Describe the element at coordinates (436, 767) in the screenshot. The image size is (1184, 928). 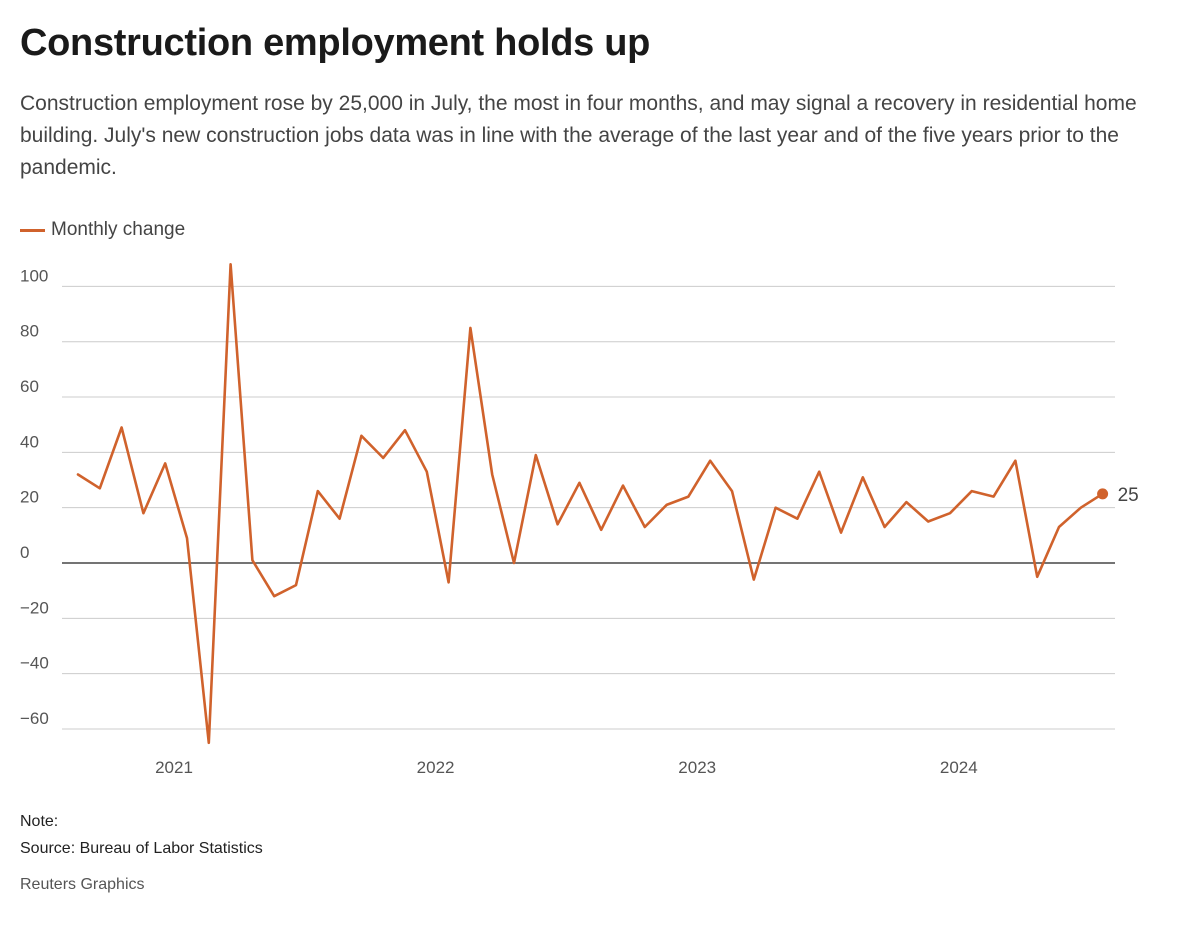
I see `x-tick-label: 2022` at that location.